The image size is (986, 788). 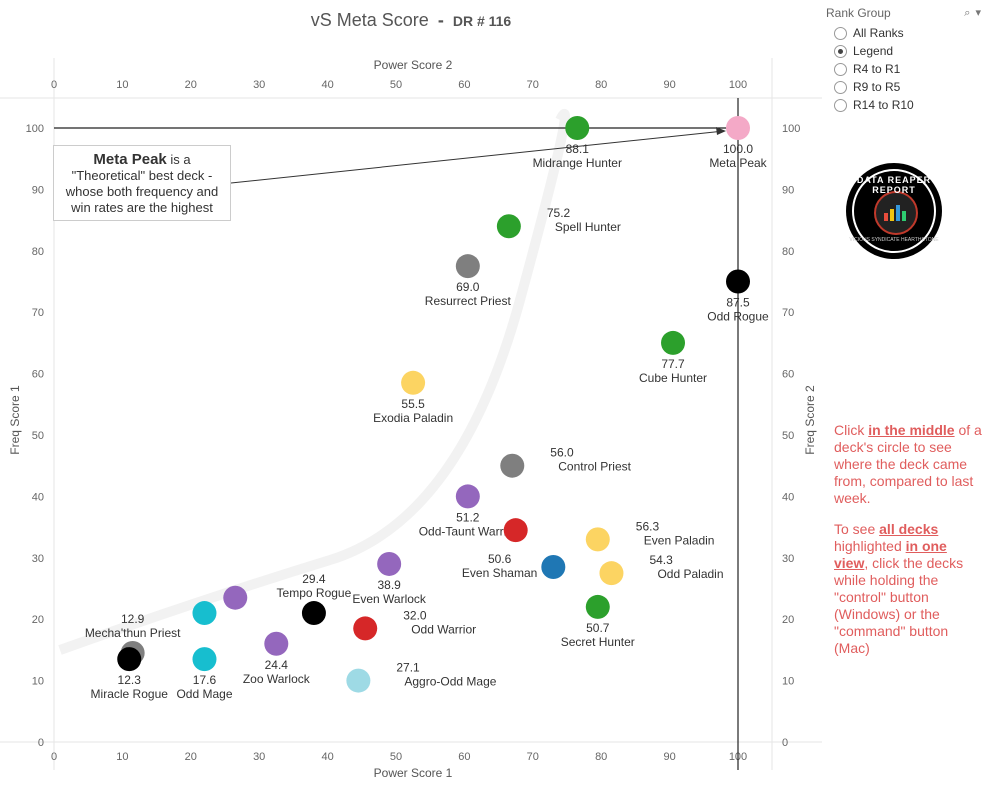 What do you see at coordinates (204, 694) in the screenshot?
I see `point-name-label: Odd Mage` at bounding box center [204, 694].